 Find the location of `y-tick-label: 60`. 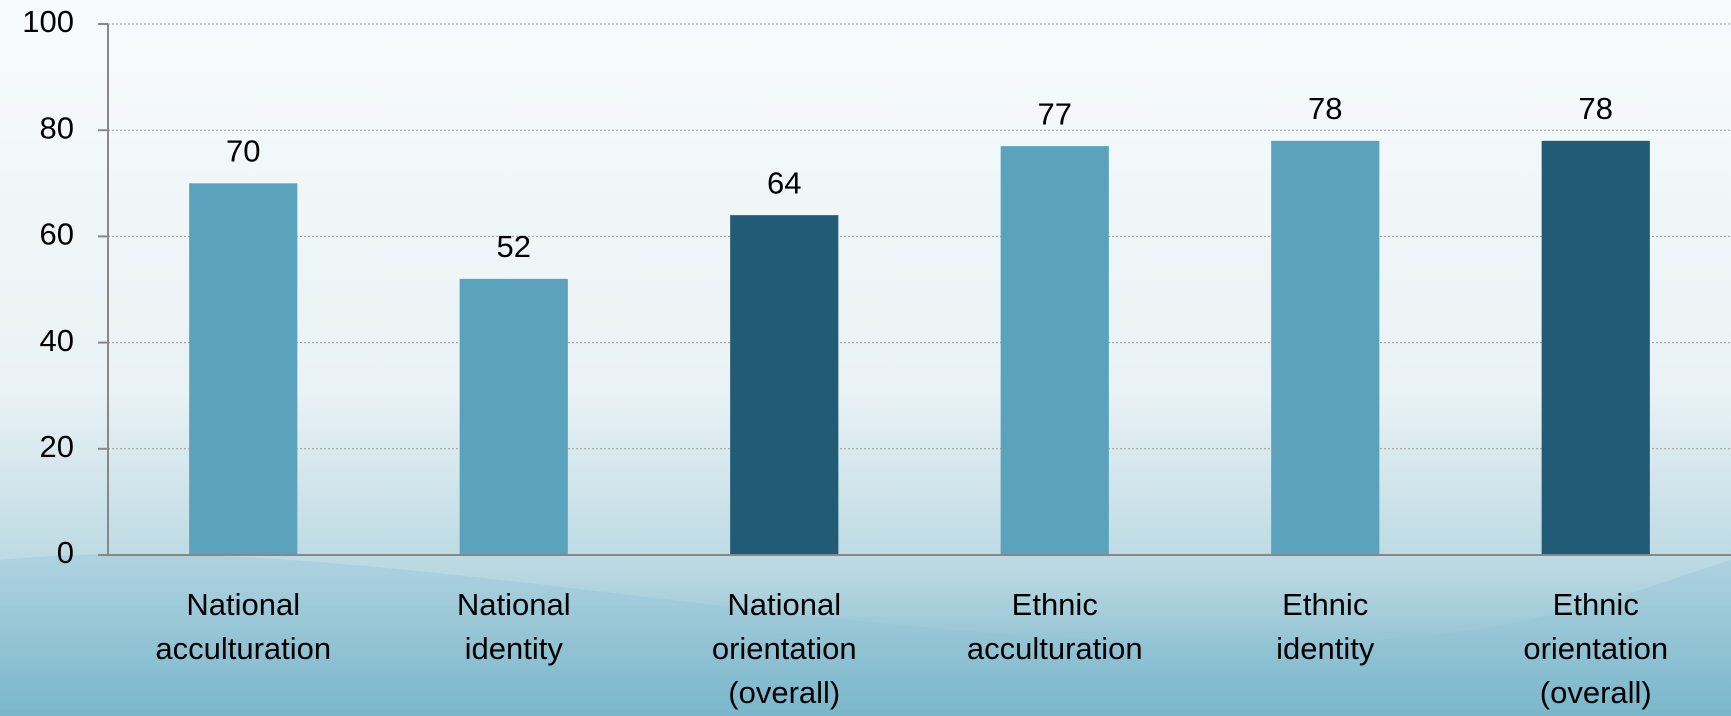

y-tick-label: 60 is located at coordinates (57, 234).